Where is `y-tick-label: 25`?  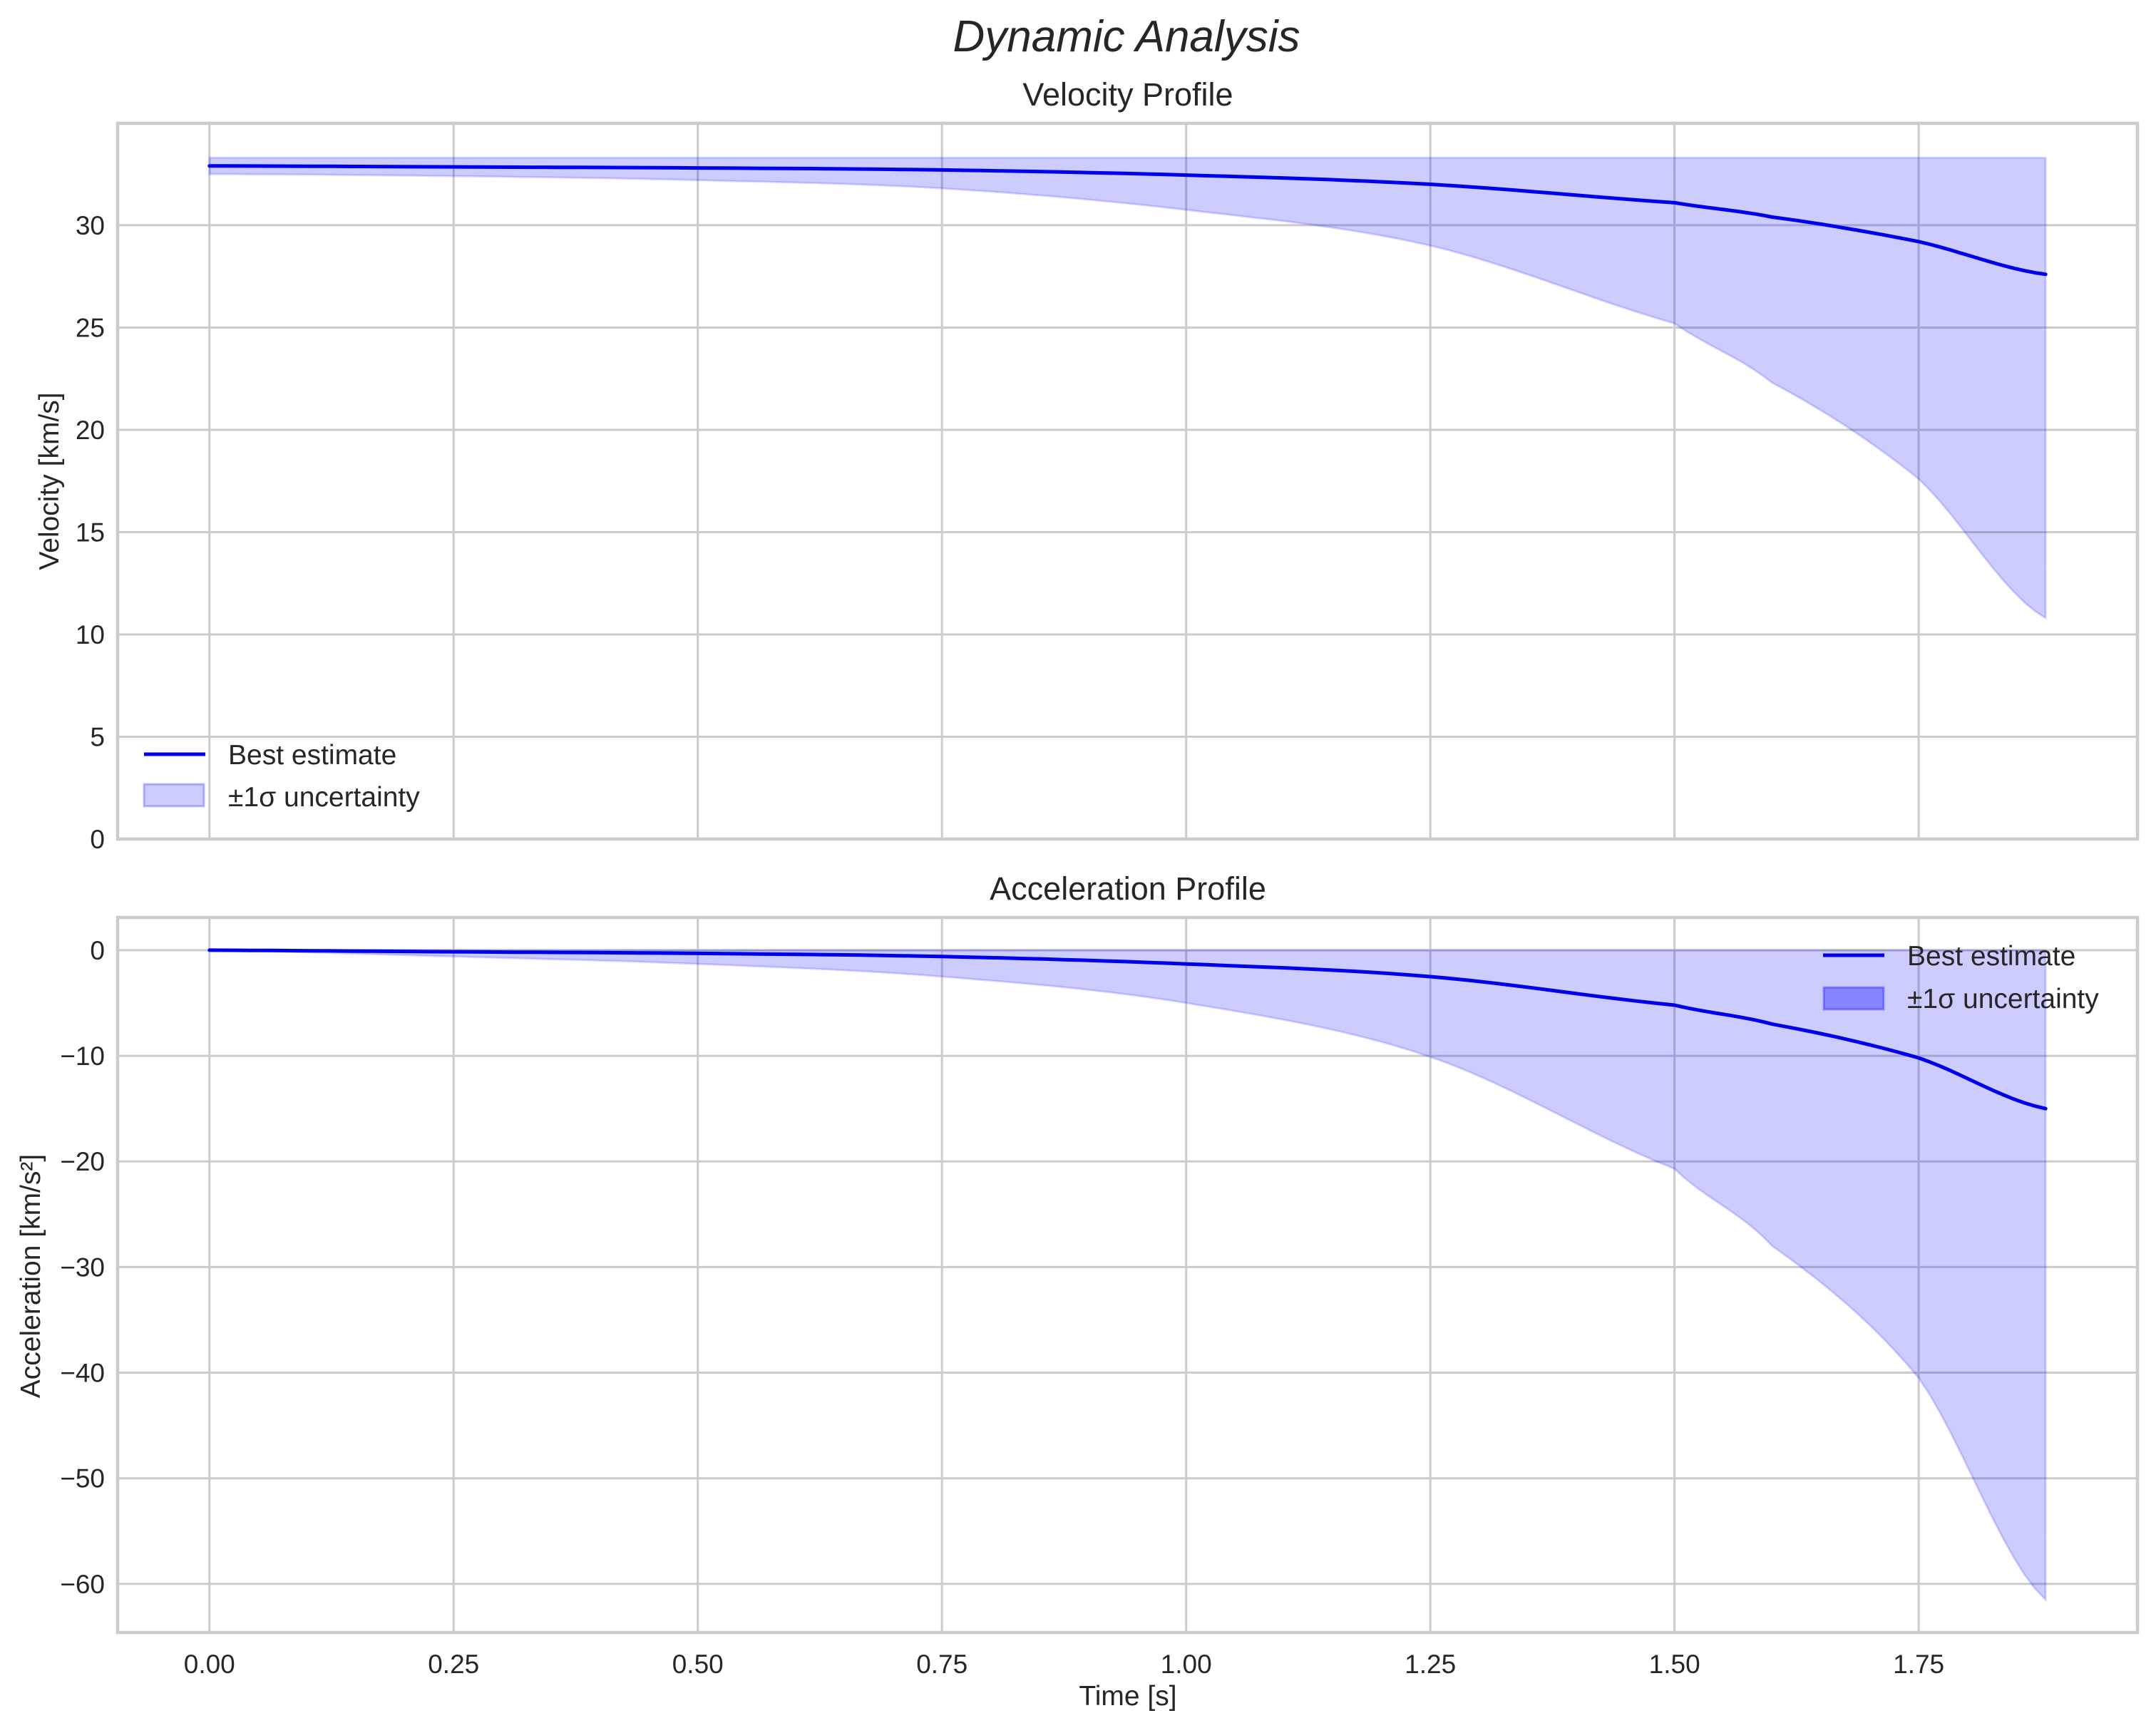
y-tick-label: 25 is located at coordinates (90, 327).